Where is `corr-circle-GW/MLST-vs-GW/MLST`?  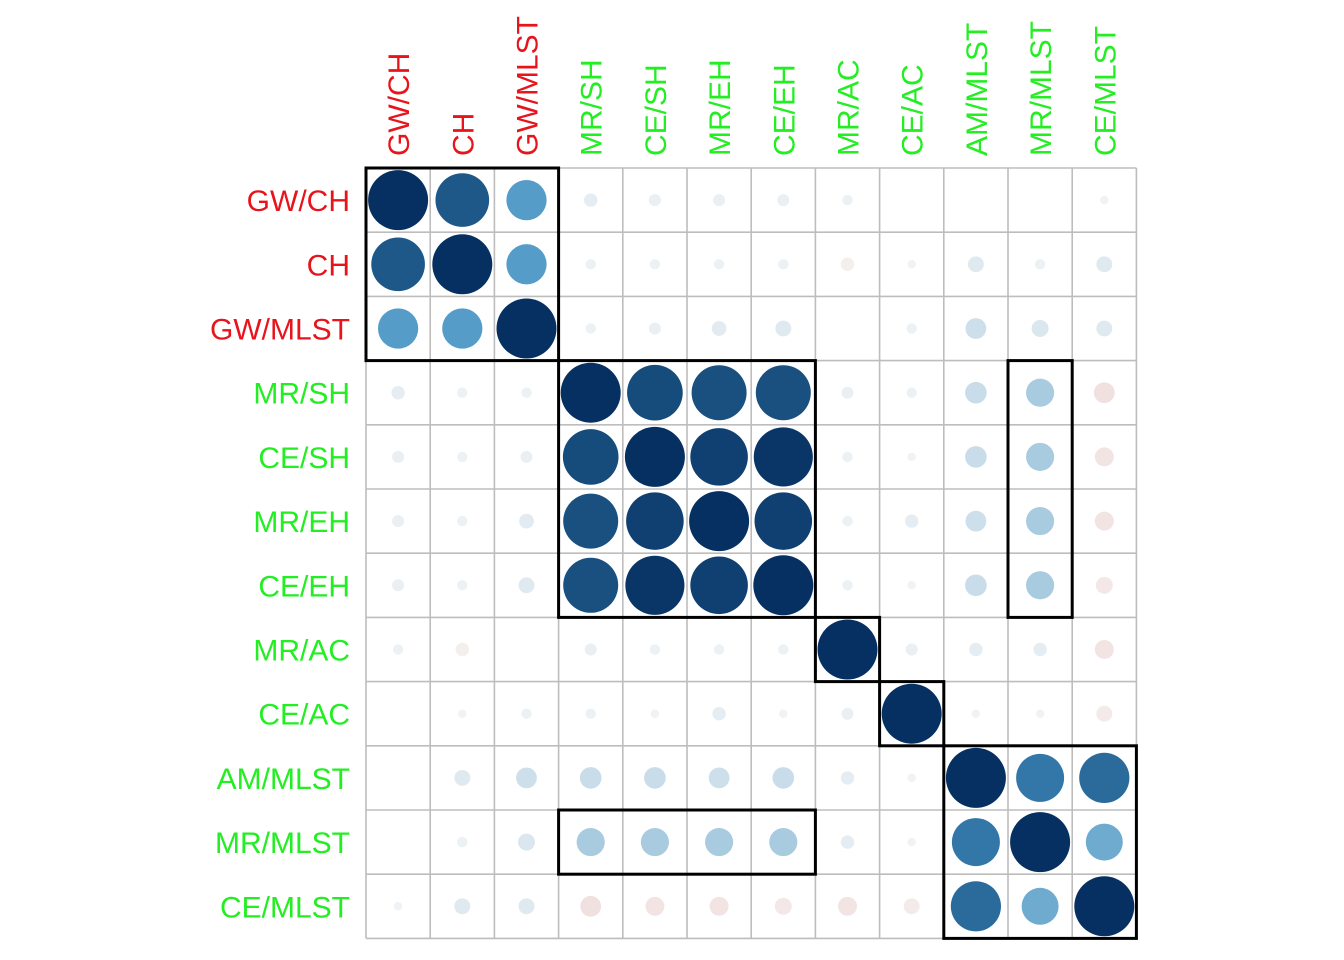 corr-circle-GW/MLST-vs-GW/MLST is located at coordinates (526, 328).